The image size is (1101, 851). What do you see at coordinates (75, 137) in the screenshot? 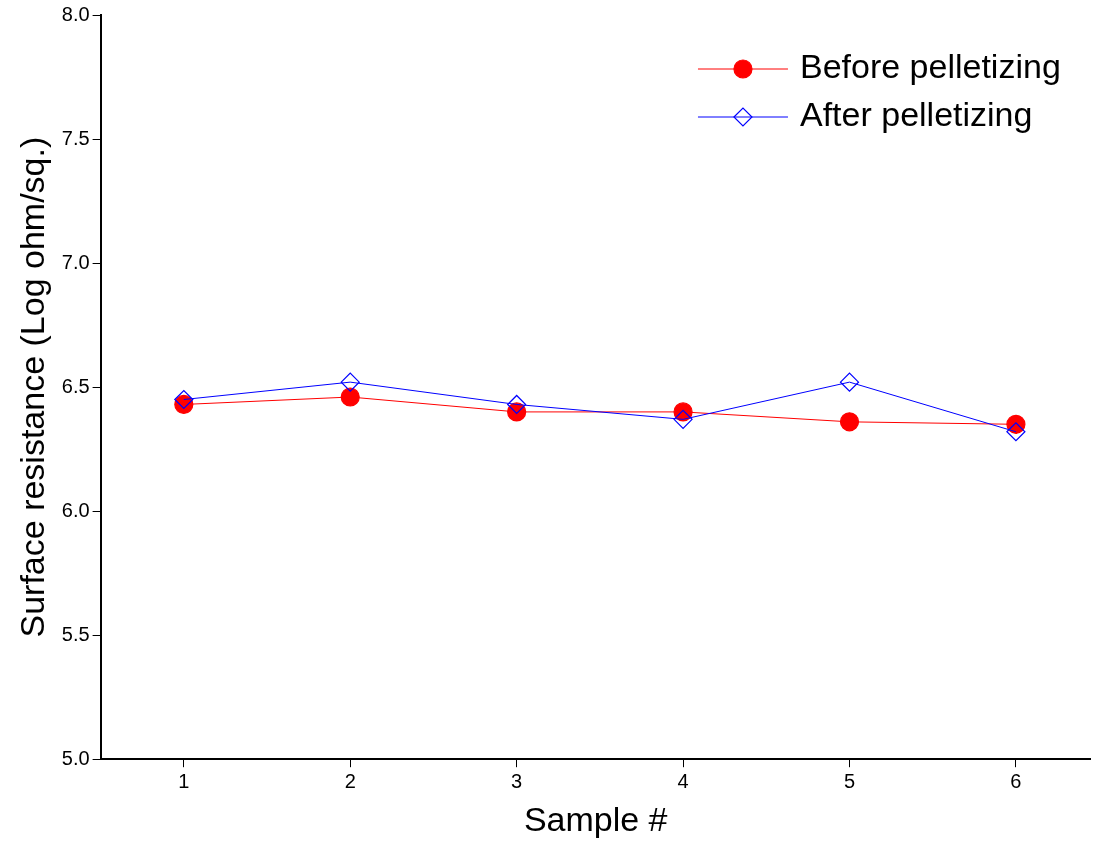
I see `y-tick-label: 7.5` at bounding box center [75, 137].